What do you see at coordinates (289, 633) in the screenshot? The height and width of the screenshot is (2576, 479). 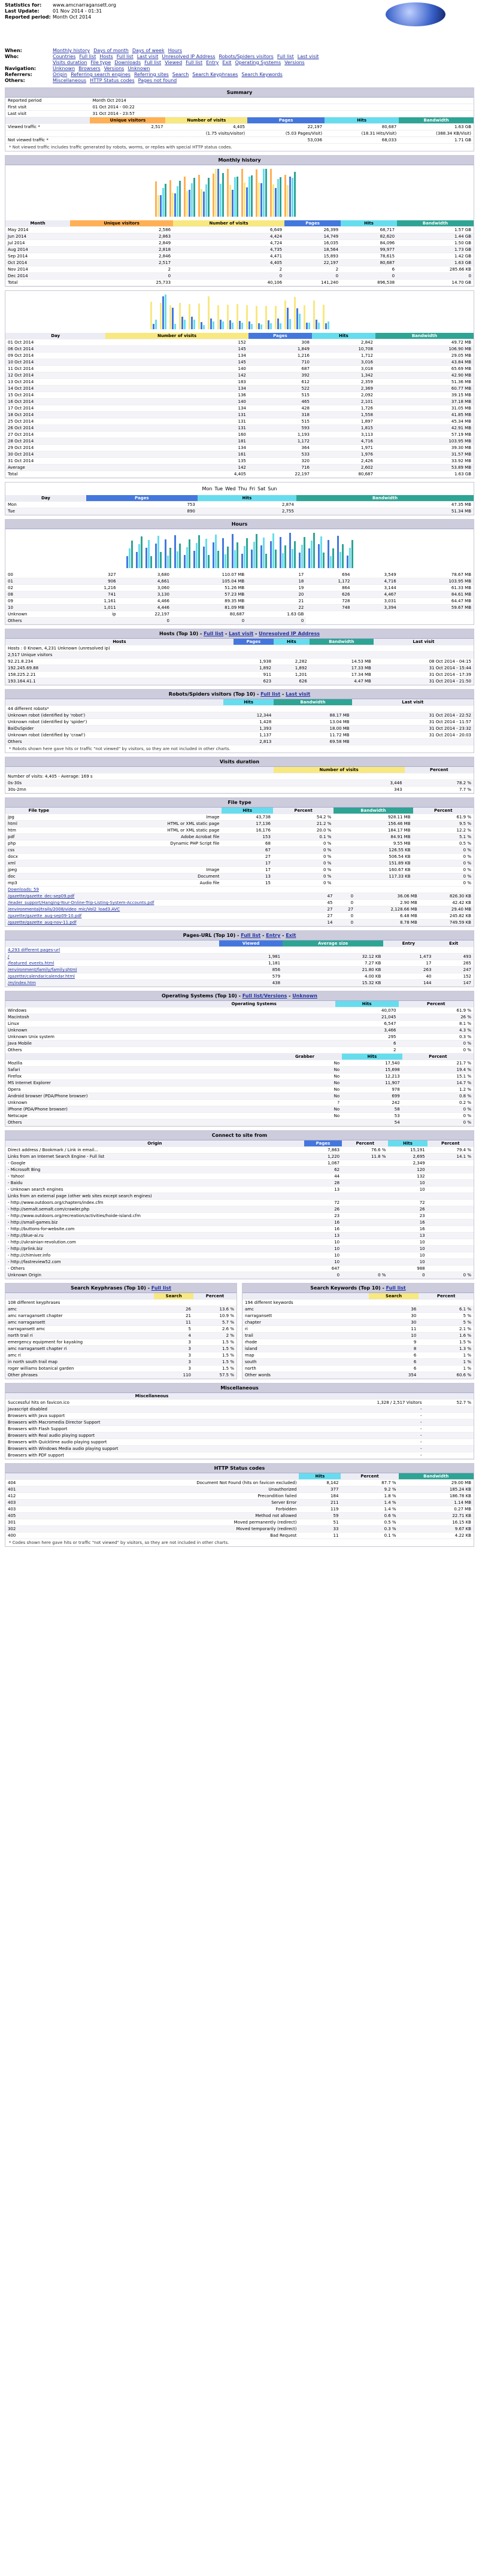 I see `hosts-unresolved-link: Unresolved IP Address` at bounding box center [289, 633].